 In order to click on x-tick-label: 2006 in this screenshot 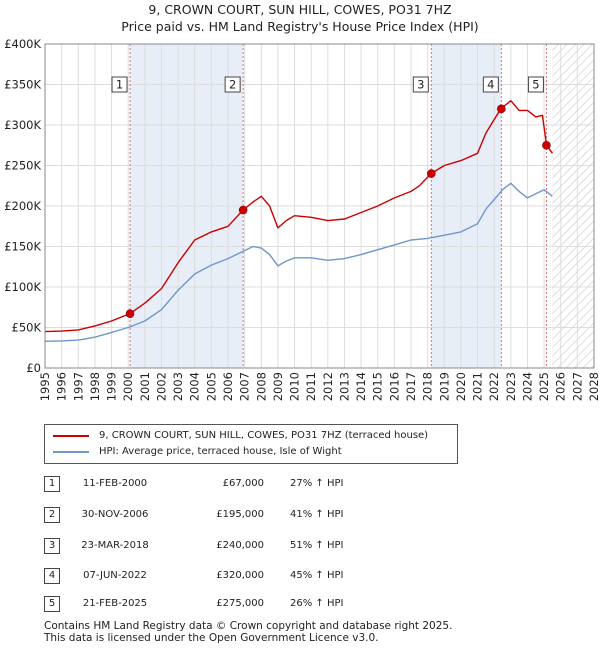, I will do `click(228, 386)`.